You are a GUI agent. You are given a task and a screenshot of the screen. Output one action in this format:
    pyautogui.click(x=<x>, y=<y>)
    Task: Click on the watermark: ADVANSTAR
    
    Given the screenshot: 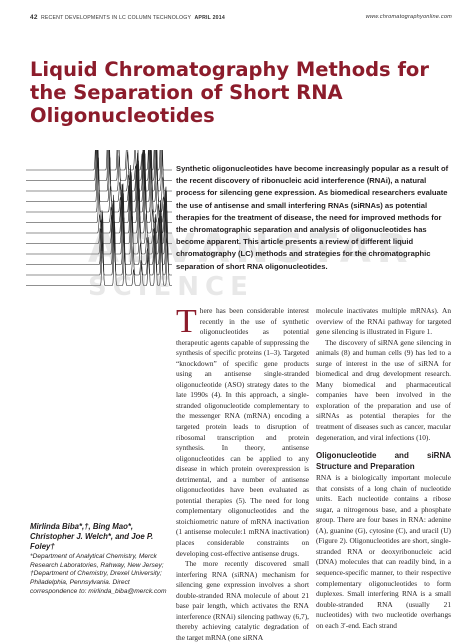 What is the action you would take?
    pyautogui.click(x=251, y=249)
    